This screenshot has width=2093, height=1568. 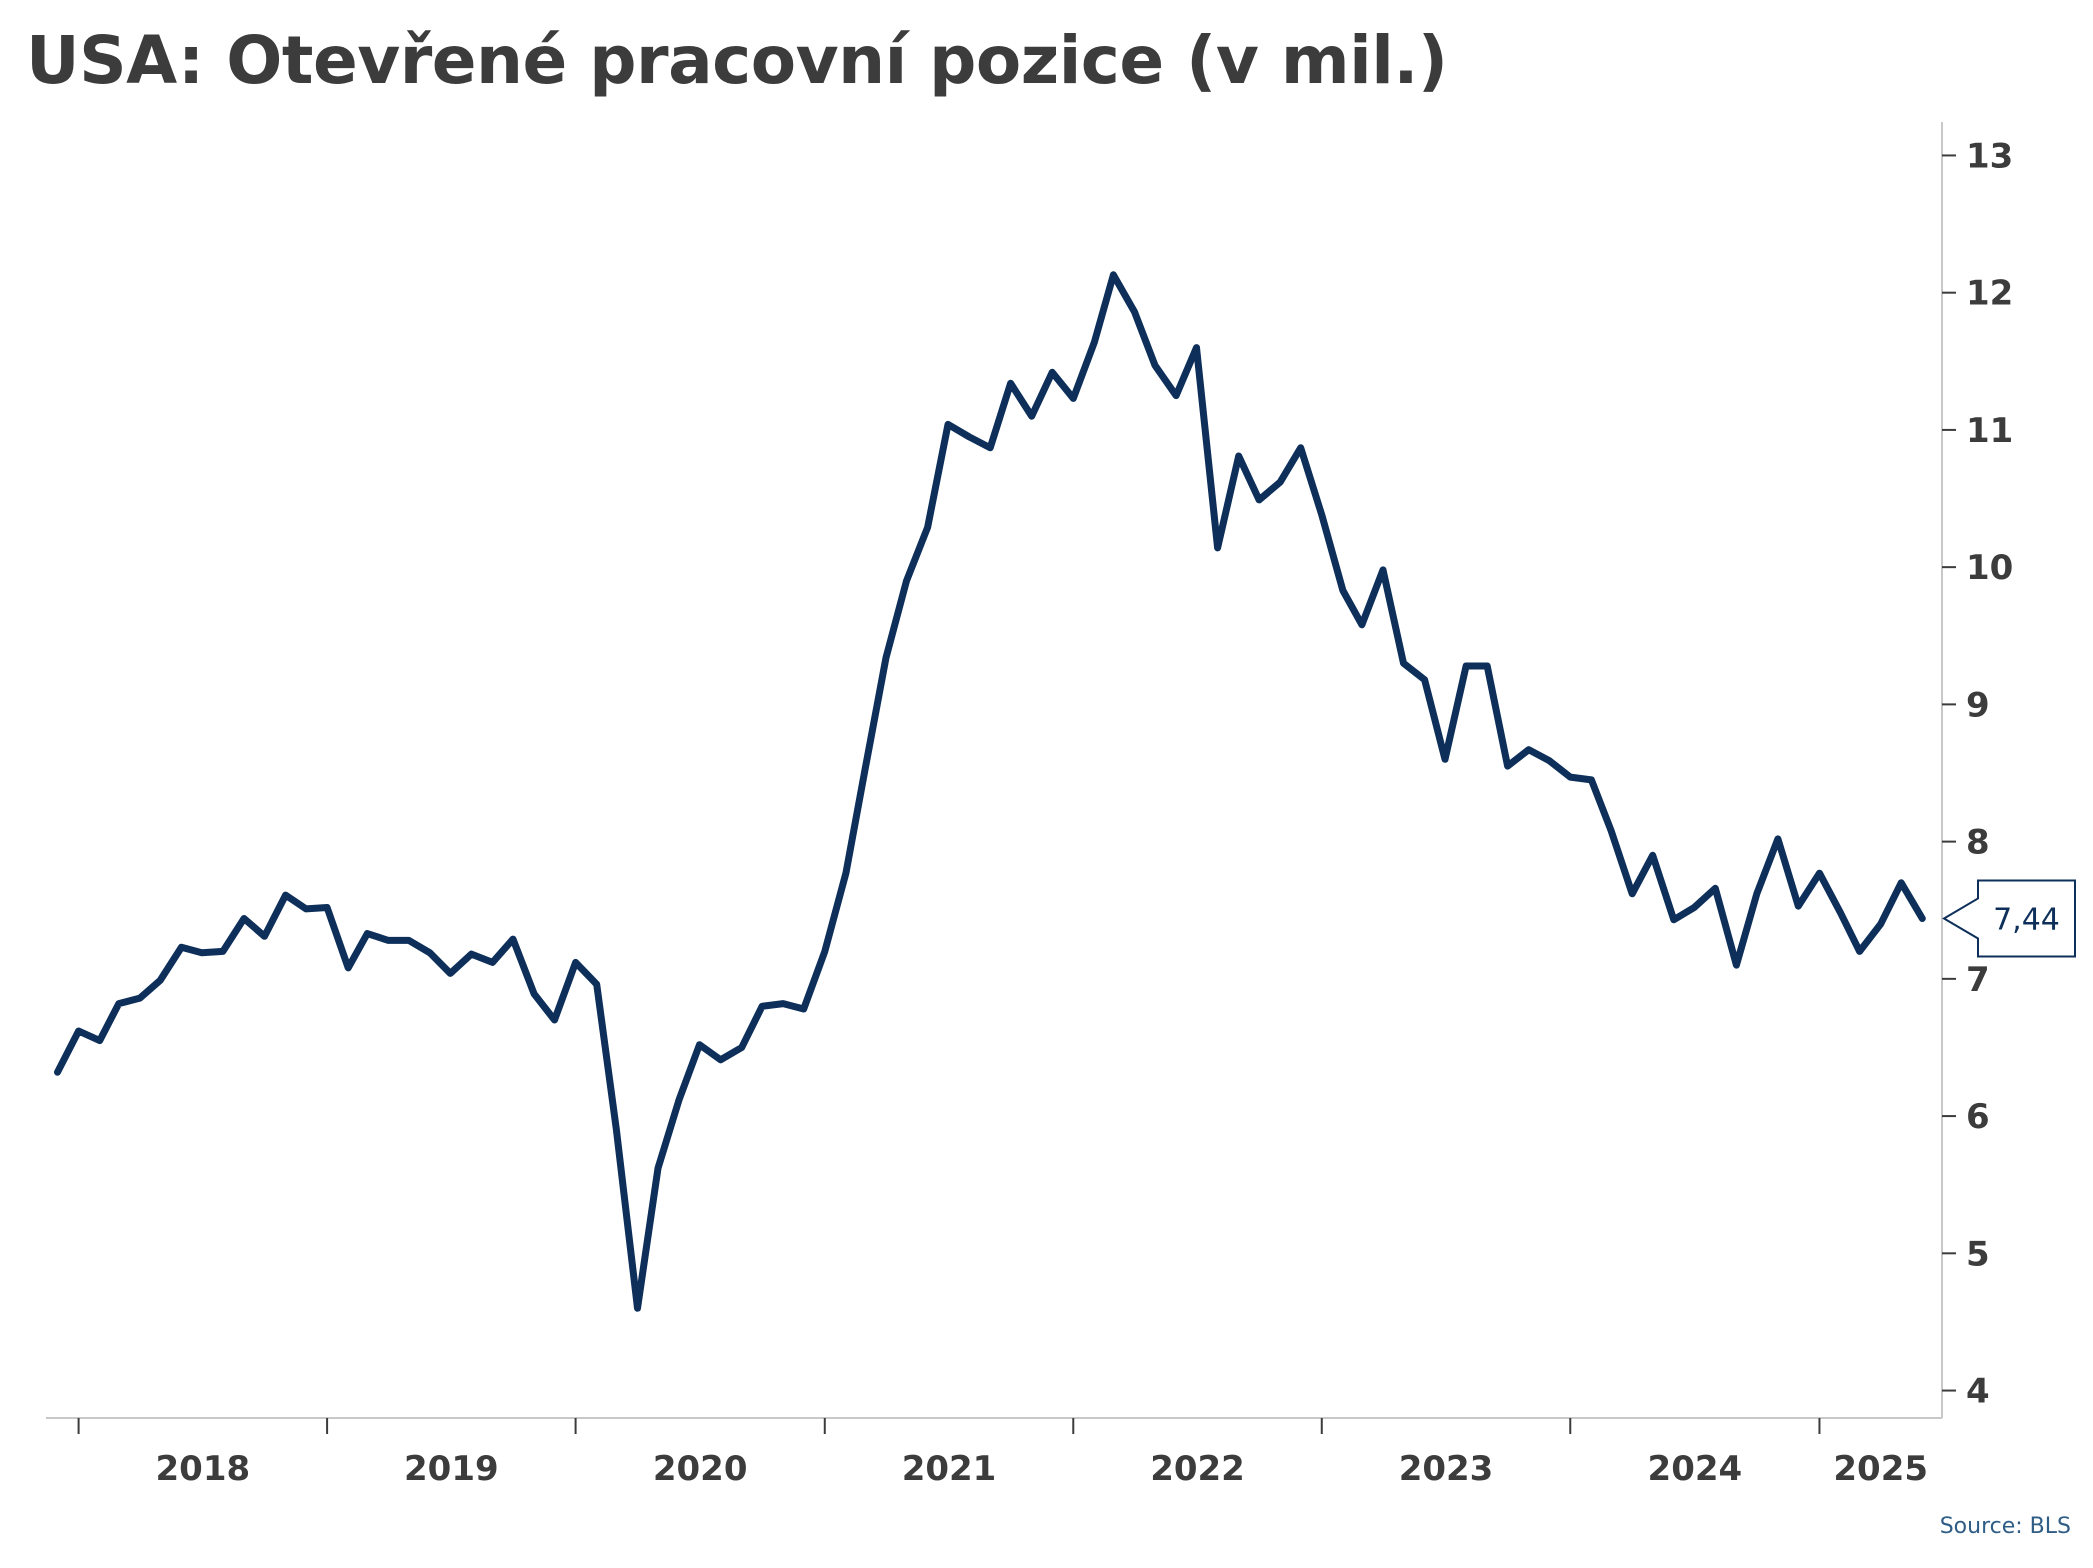 What do you see at coordinates (1695, 1469) in the screenshot?
I see `x-tick-label: 2024` at bounding box center [1695, 1469].